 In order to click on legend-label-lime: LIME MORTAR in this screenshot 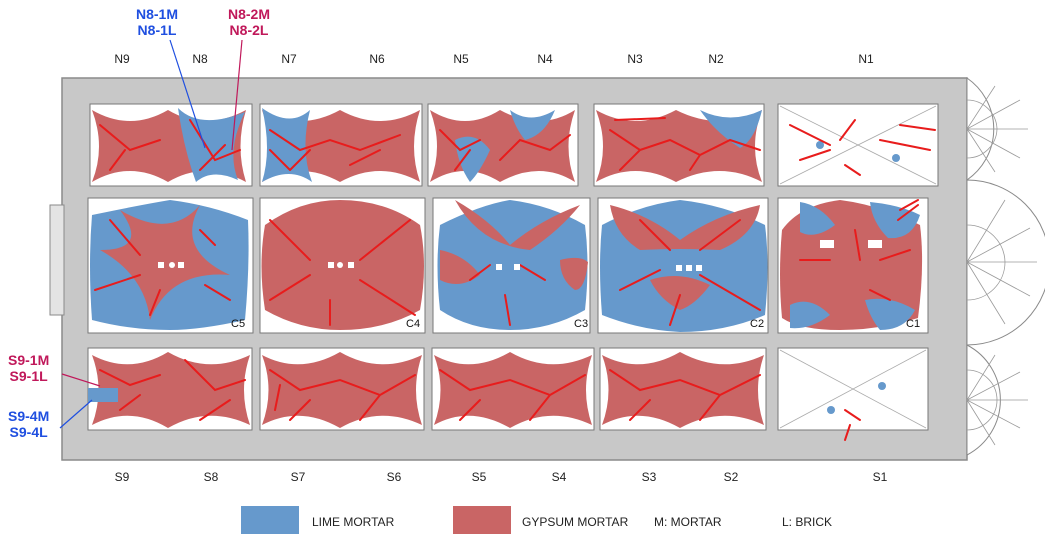, I will do `click(353, 522)`.